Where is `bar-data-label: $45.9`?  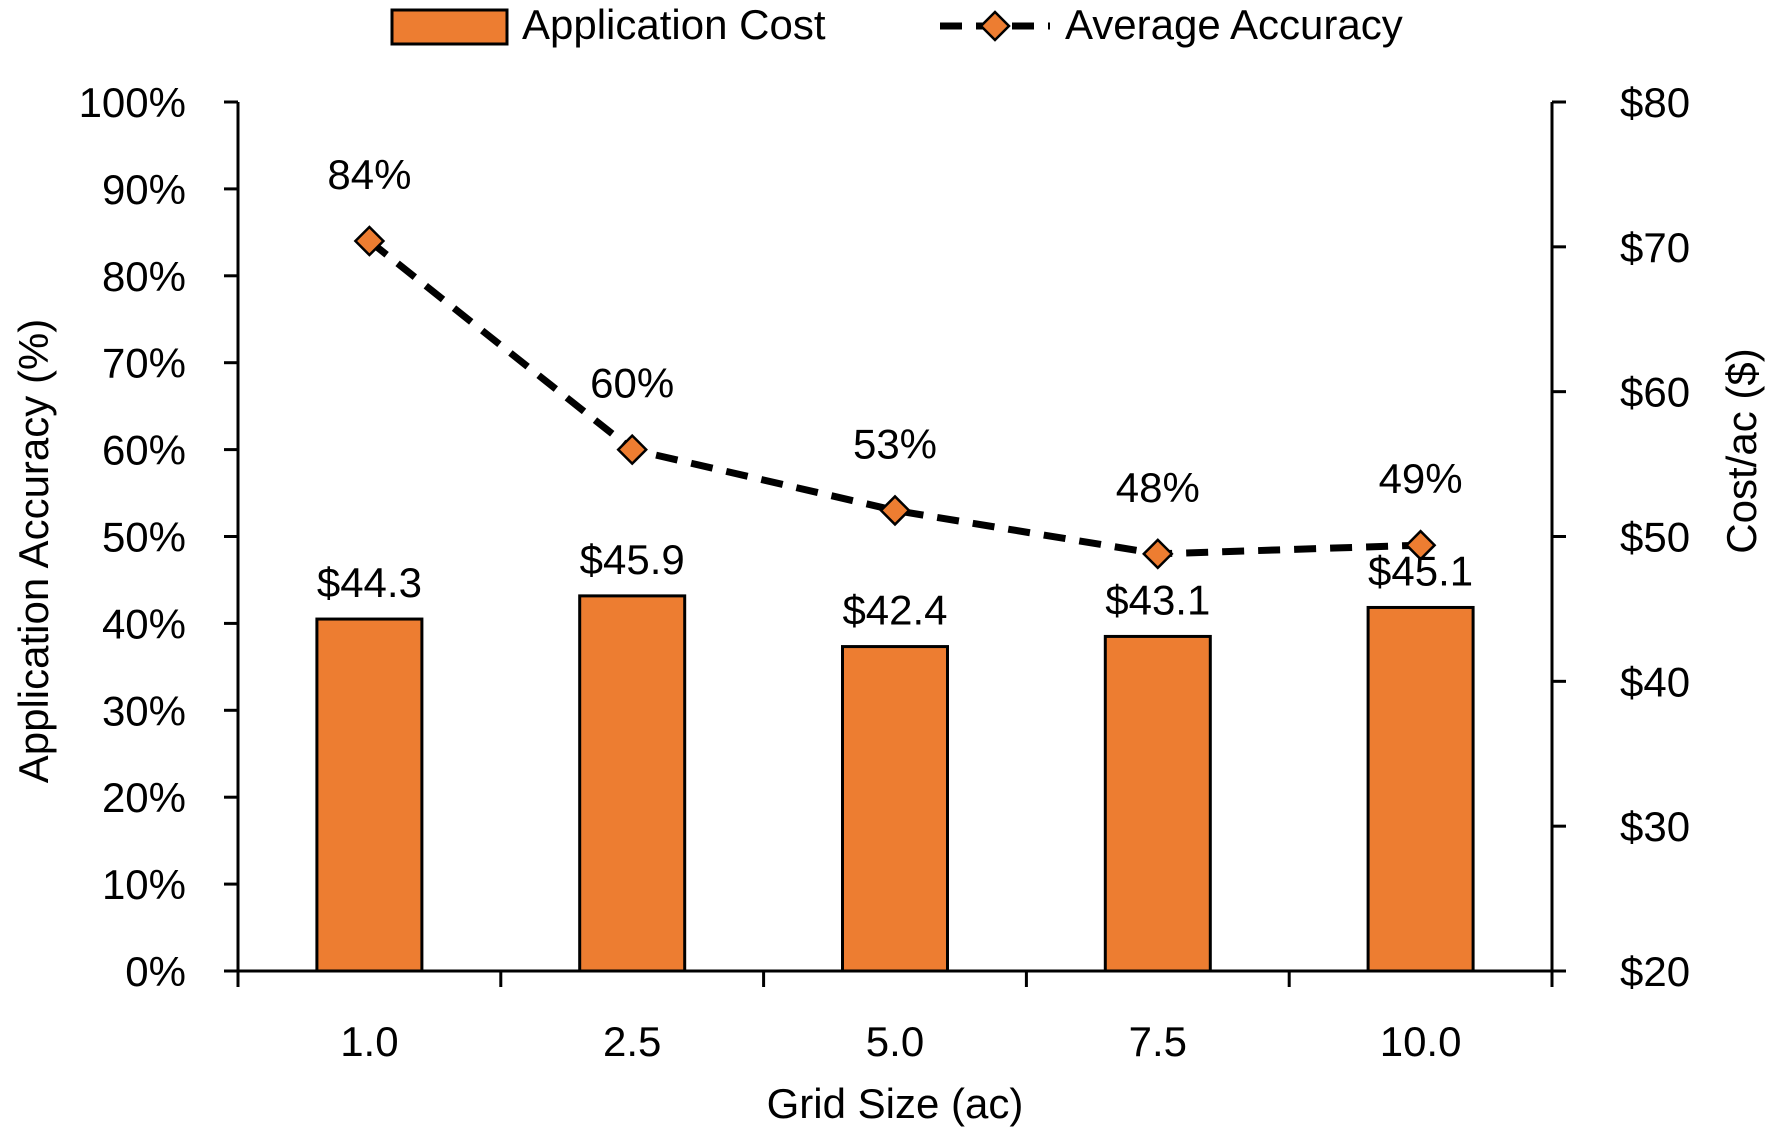
bar-data-label: $45.9 is located at coordinates (632, 559).